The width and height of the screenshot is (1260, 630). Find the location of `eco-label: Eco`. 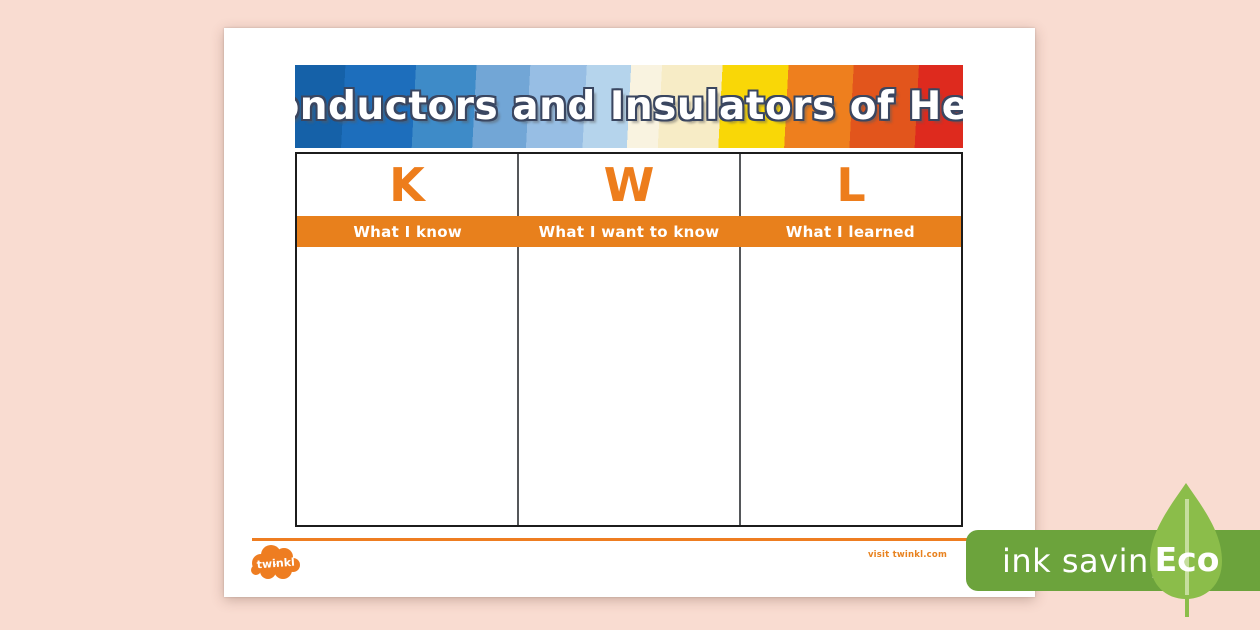

eco-label: Eco is located at coordinates (1187, 559).